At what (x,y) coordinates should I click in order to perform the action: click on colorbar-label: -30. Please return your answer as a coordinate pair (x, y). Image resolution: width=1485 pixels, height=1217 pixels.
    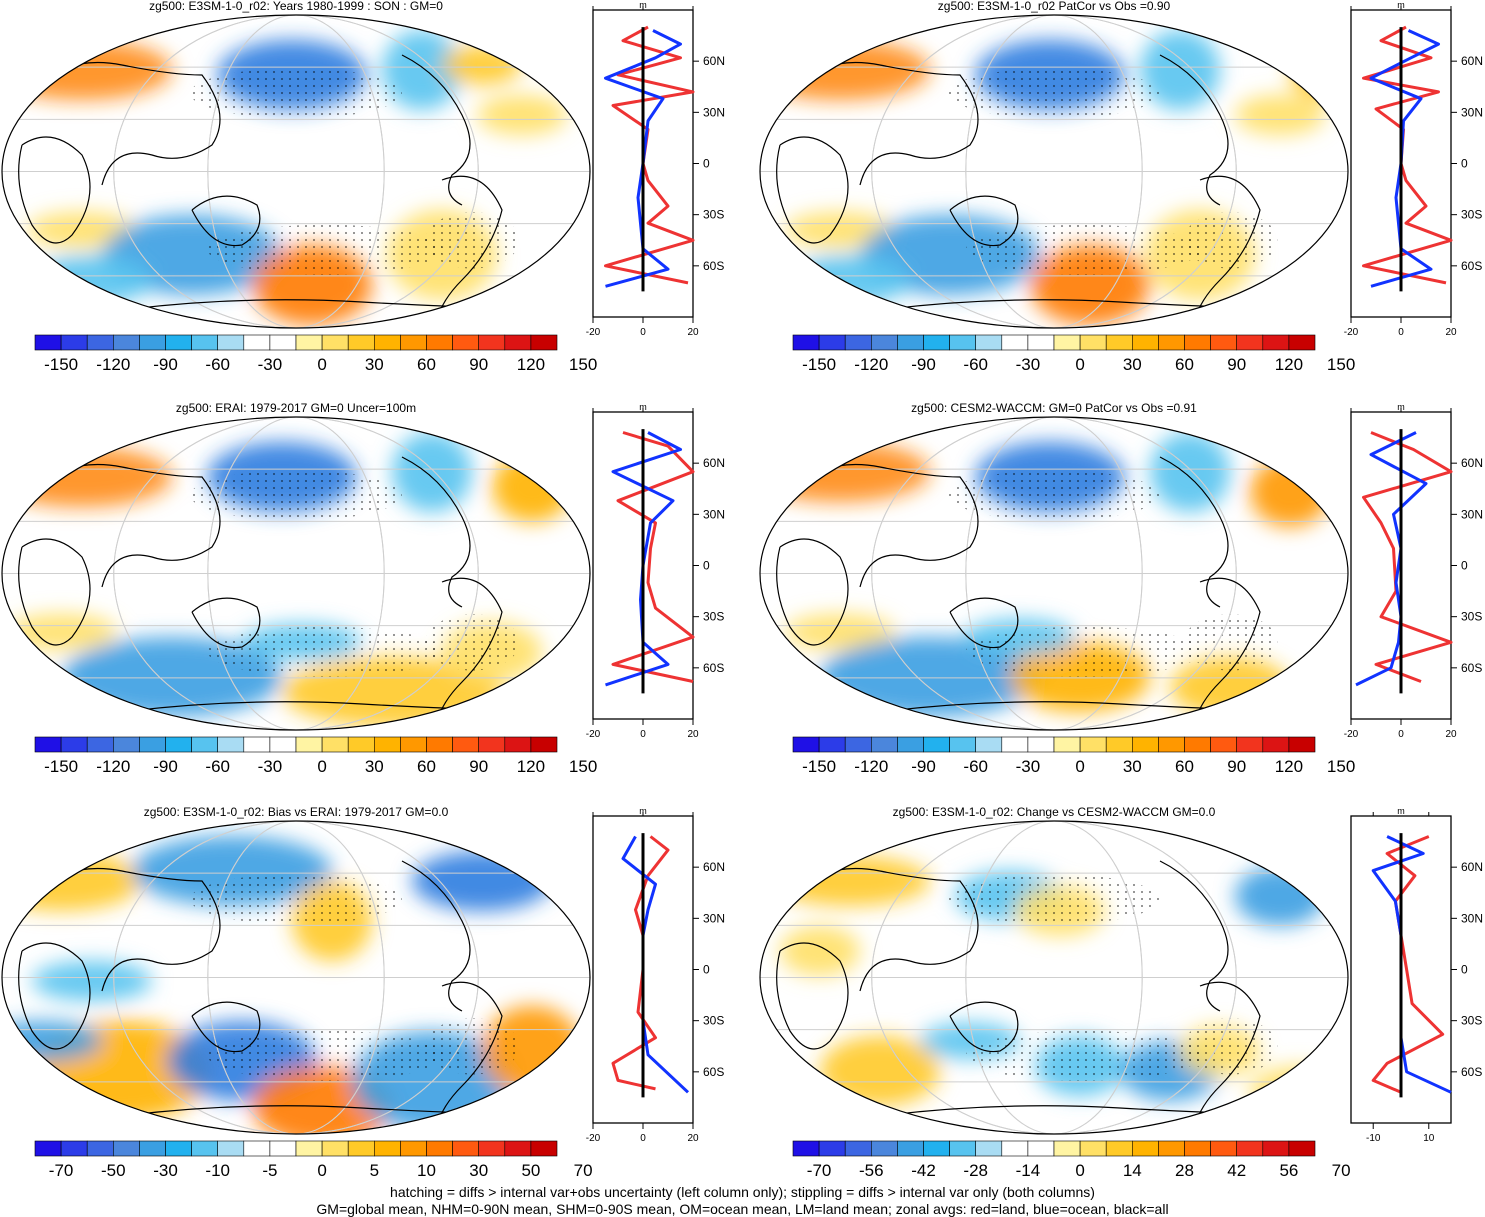
    Looking at the image, I should click on (1028, 766).